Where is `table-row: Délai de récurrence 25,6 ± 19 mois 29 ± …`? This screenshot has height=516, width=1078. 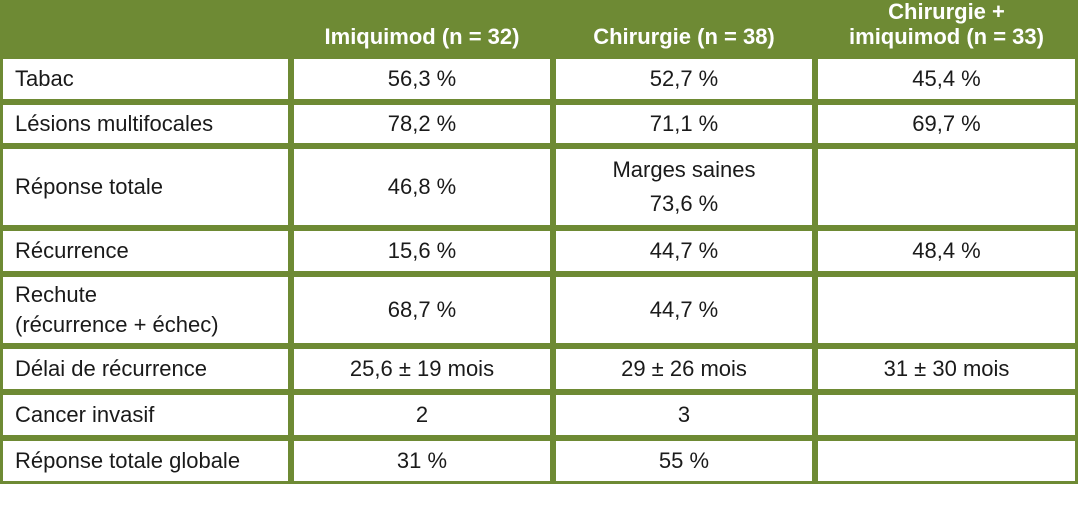 table-row: Délai de récurrence 25,6 ± 19 mois 29 ± … is located at coordinates (539, 369).